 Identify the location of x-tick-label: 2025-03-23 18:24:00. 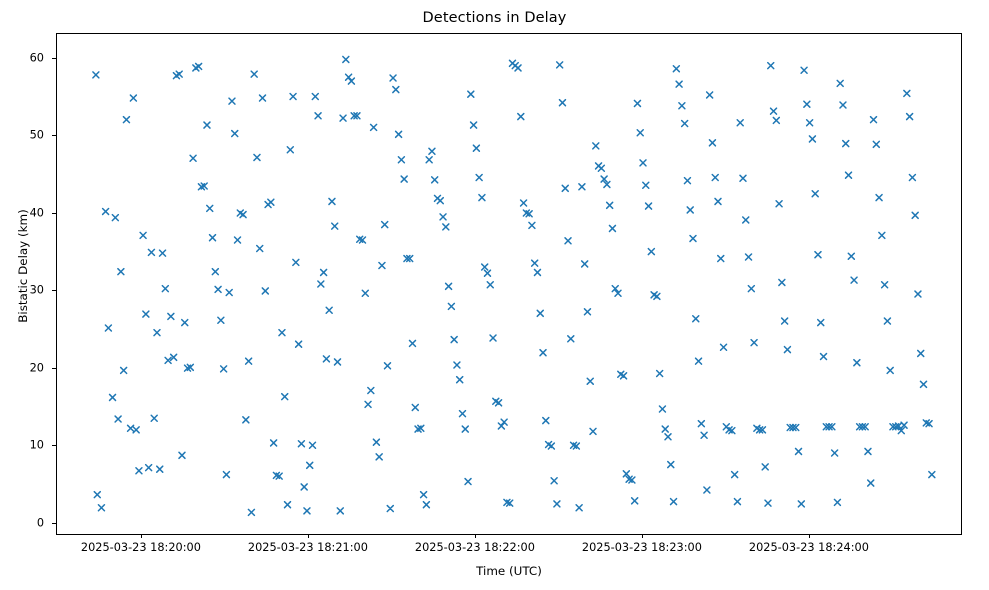
(808, 547).